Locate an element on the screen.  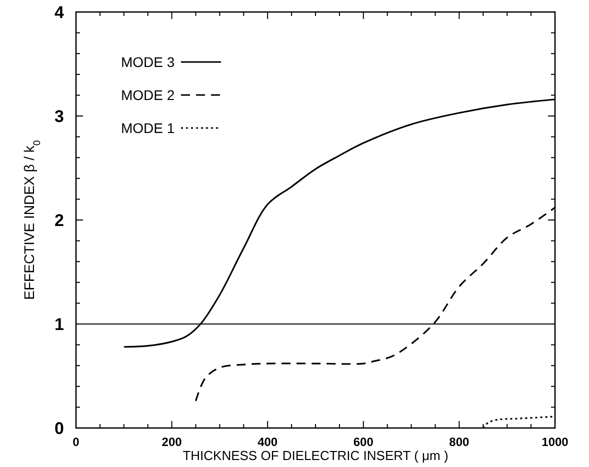
legend-label: MODE 2 is located at coordinates (148, 95).